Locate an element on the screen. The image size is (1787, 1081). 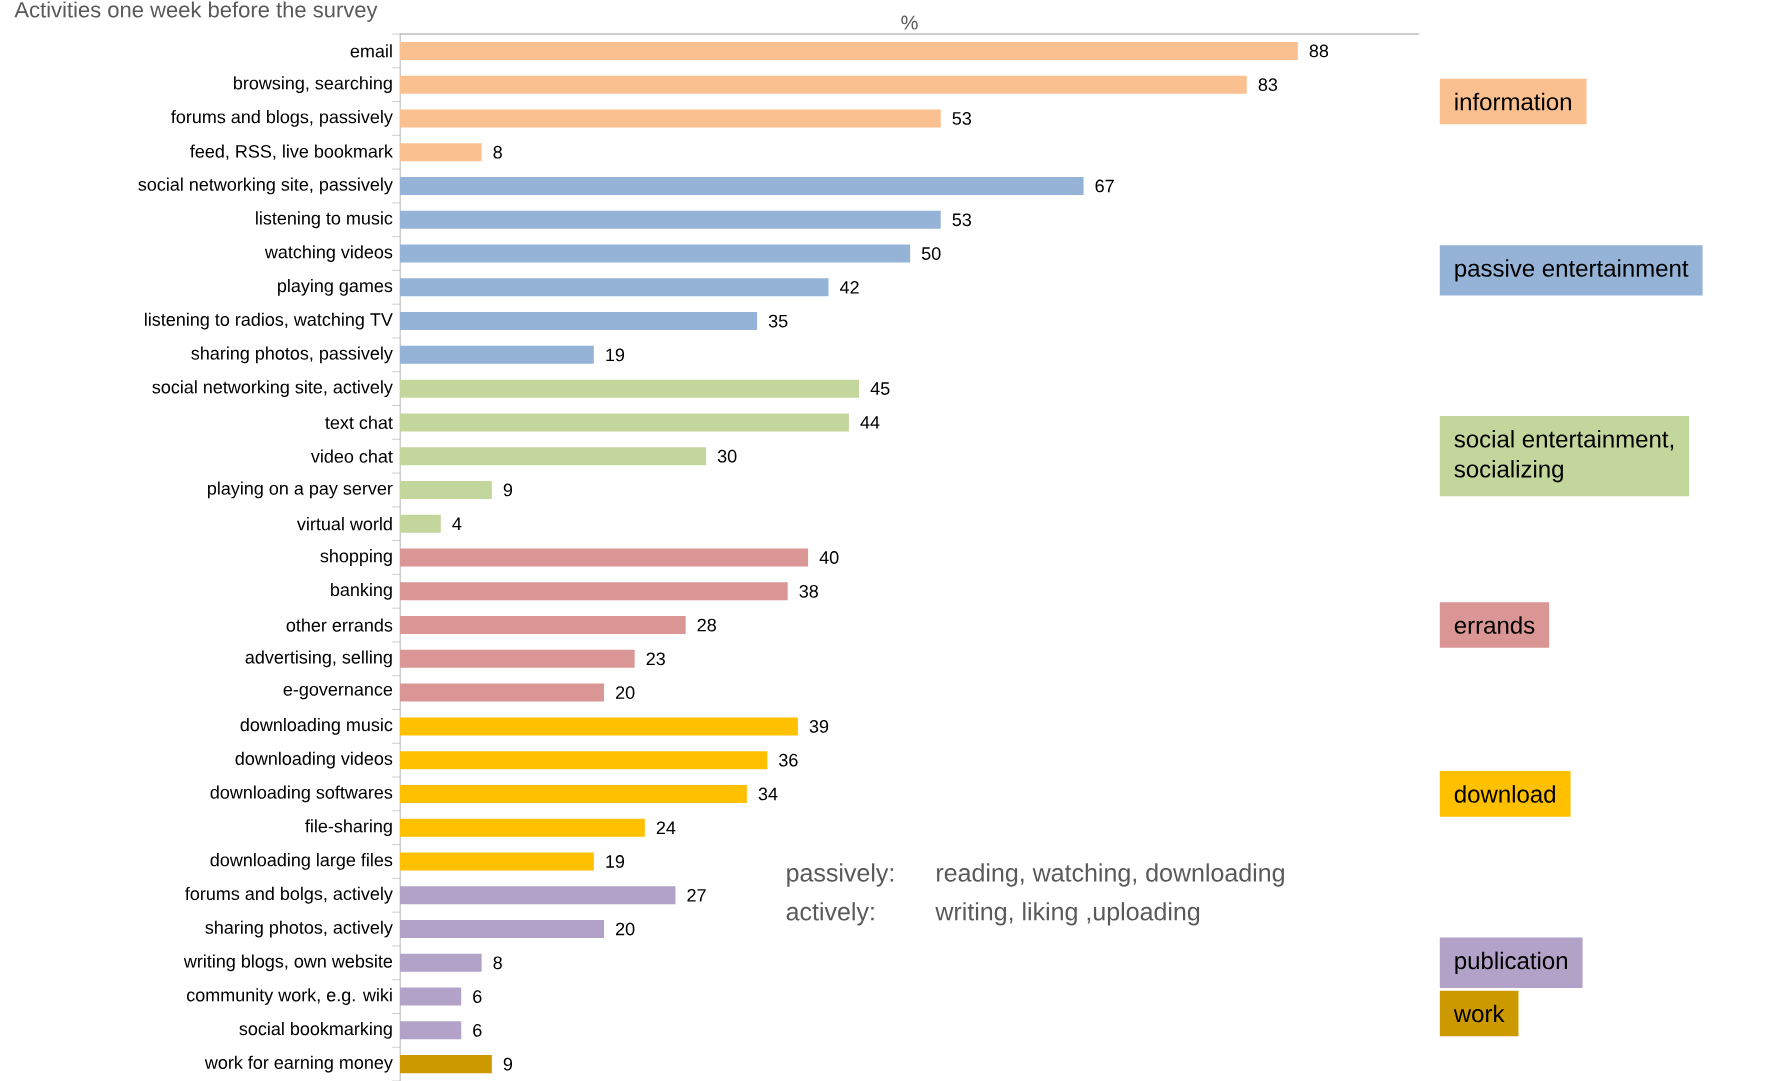
y-tick-label: downloading music is located at coordinates (316, 726).